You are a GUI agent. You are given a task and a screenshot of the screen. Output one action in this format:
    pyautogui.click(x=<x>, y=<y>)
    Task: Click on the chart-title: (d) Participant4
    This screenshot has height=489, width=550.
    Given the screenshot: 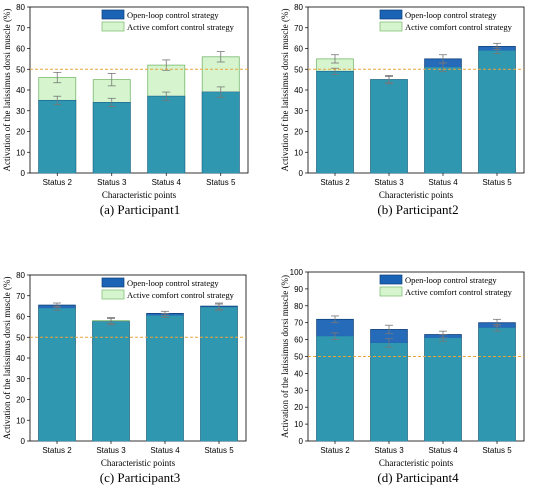 What is the action you would take?
    pyautogui.click(x=418, y=477)
    